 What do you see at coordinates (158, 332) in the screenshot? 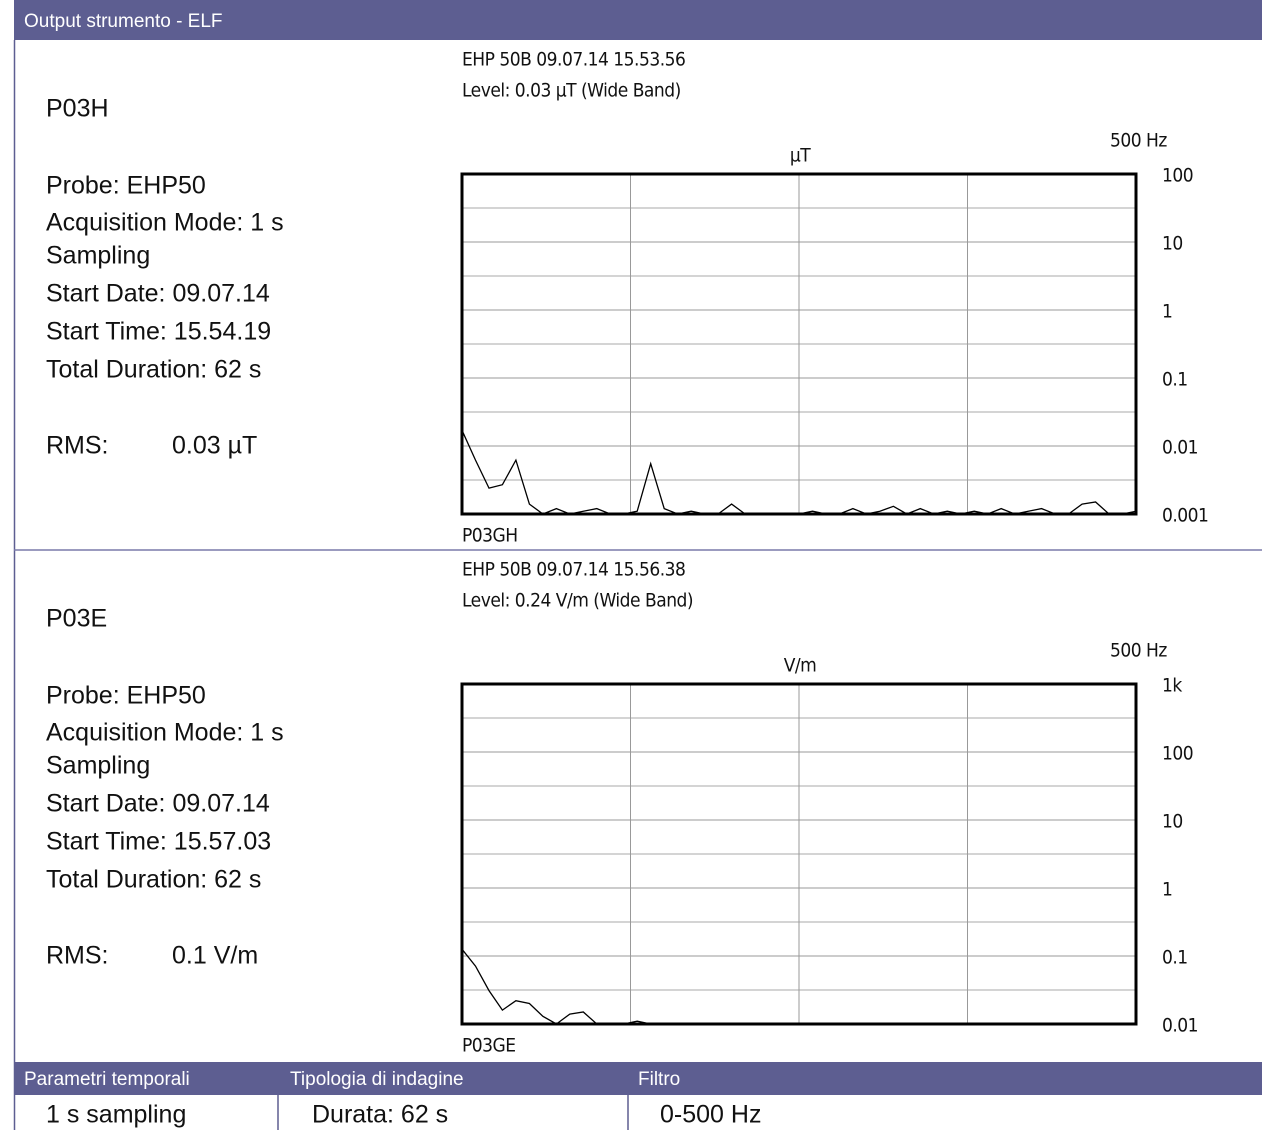
I see `info-line: Start Time: 15.54.19` at bounding box center [158, 332].